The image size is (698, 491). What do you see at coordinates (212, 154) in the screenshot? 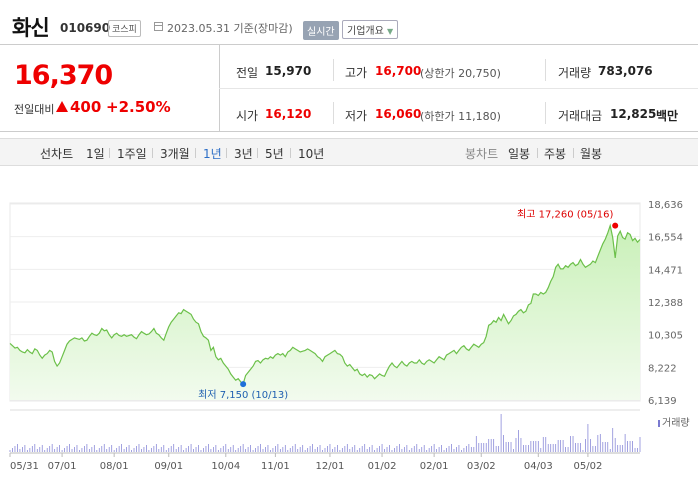
I see `tab-1year: 1년` at bounding box center [212, 154].